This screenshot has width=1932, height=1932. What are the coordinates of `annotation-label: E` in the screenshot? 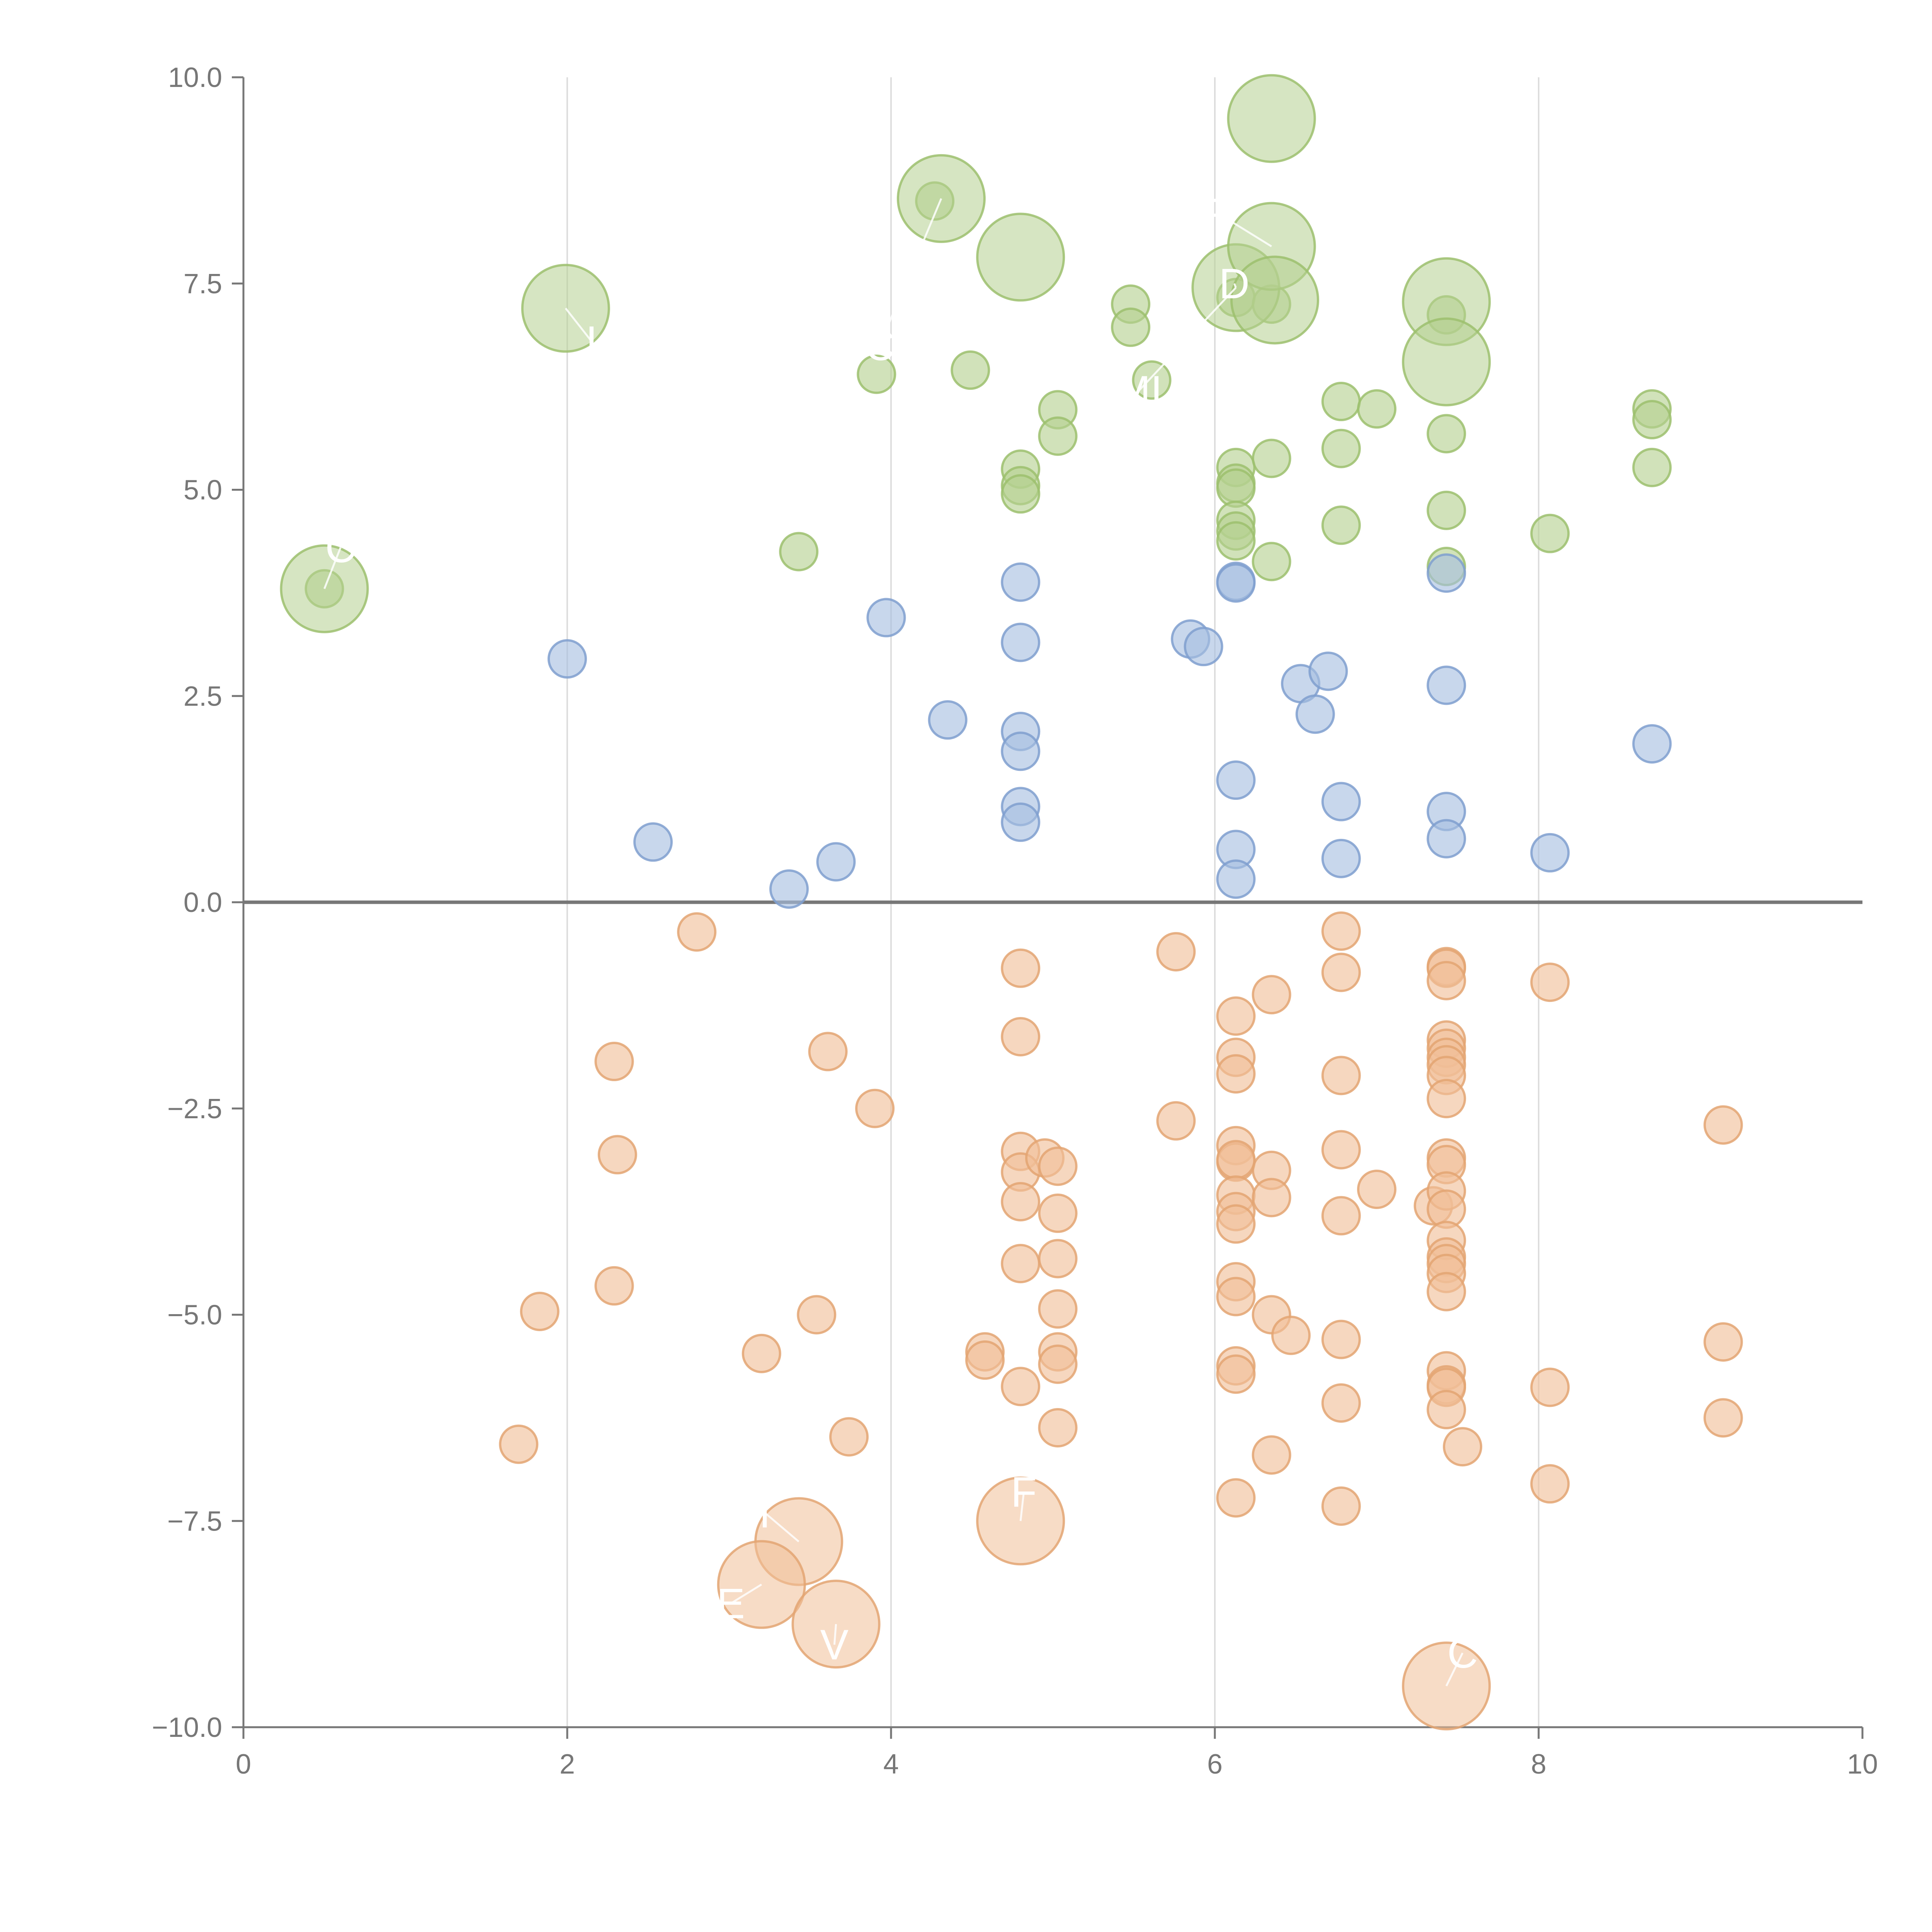 It's located at (731, 1604).